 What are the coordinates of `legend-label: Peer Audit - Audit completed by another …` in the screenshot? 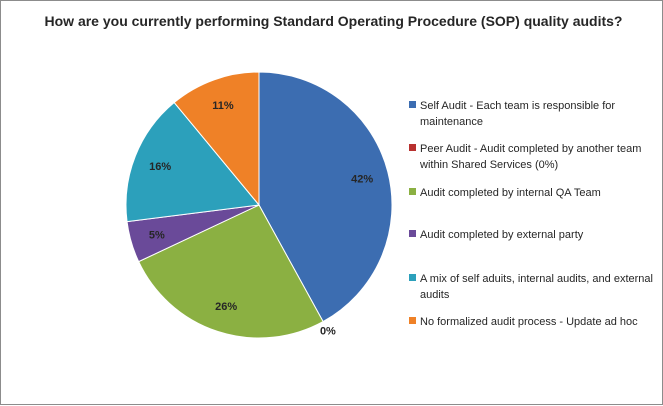 It's located at (531, 157).